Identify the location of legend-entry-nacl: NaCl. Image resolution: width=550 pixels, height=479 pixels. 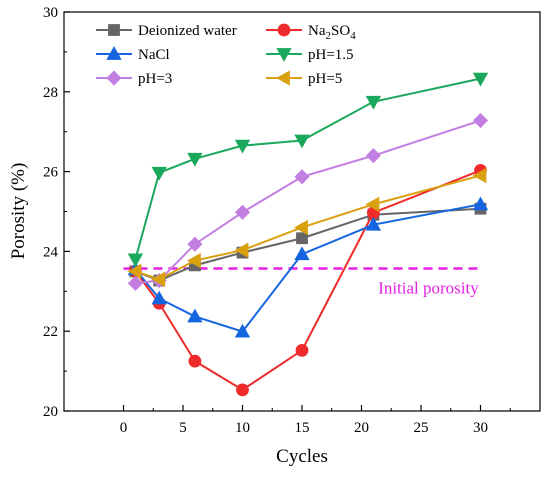
(133, 54).